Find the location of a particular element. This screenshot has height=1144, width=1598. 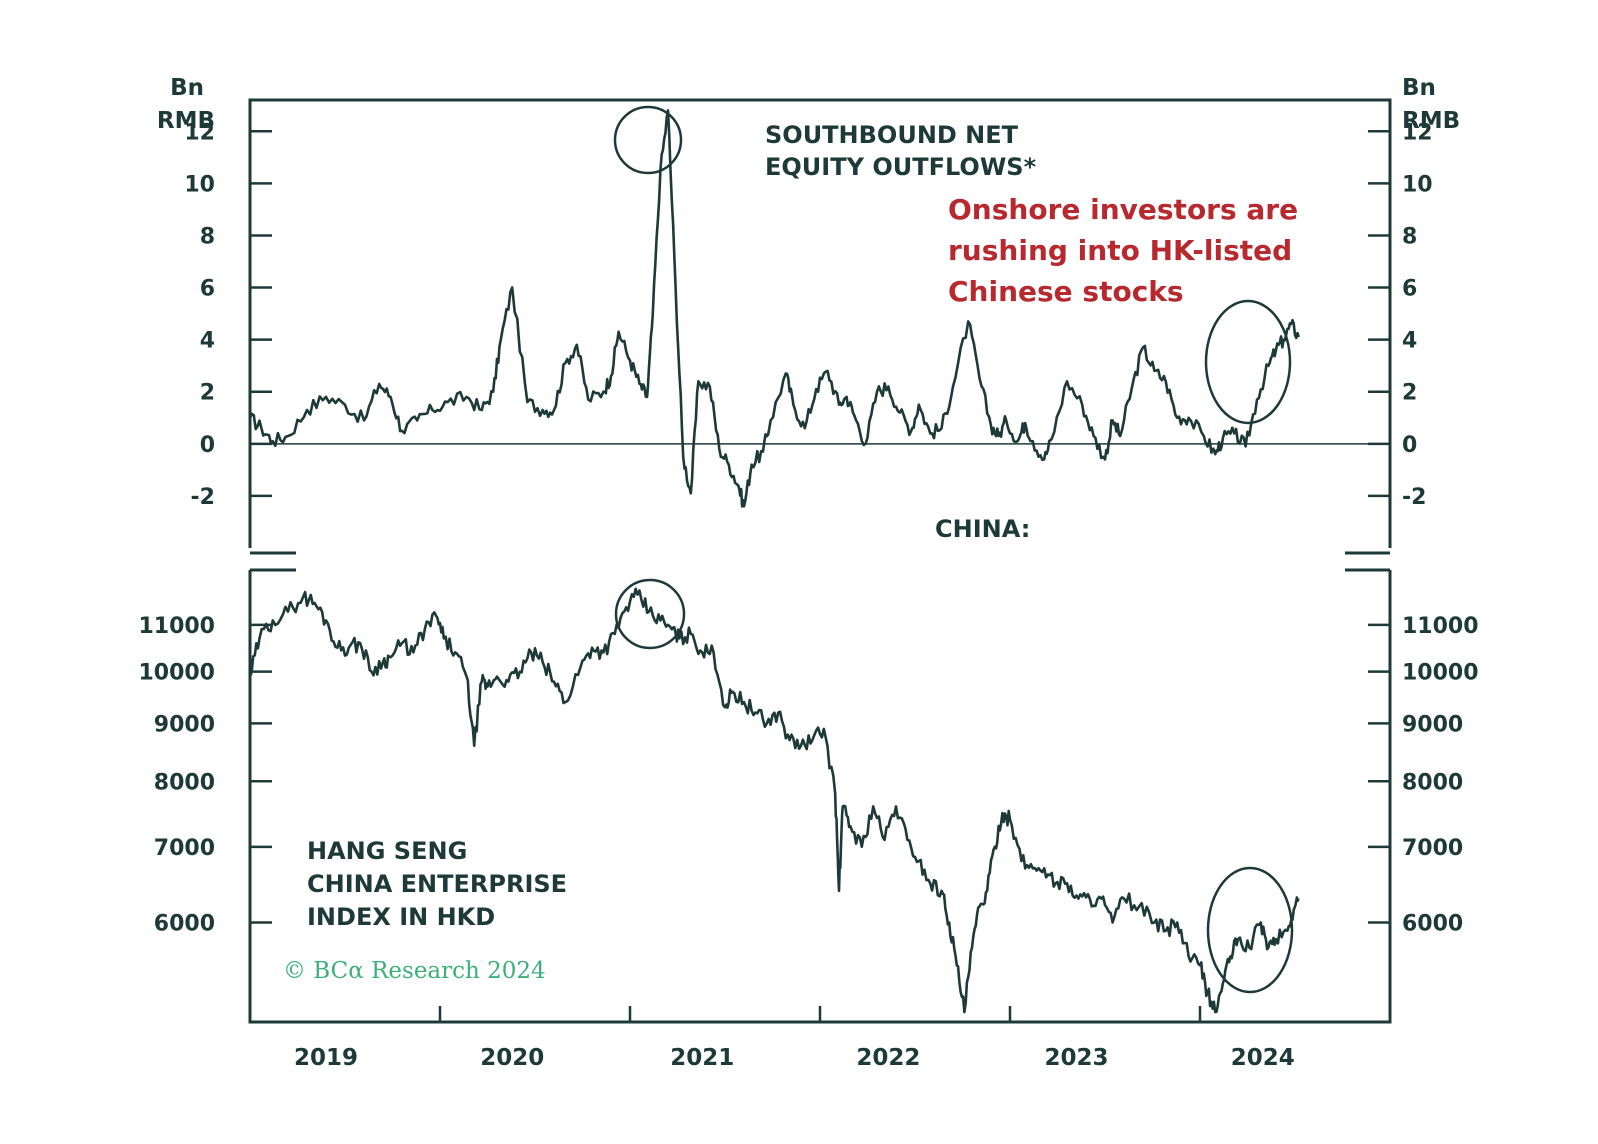

top-title-line-1: SOUTHBOUND NET is located at coordinates (892, 135).